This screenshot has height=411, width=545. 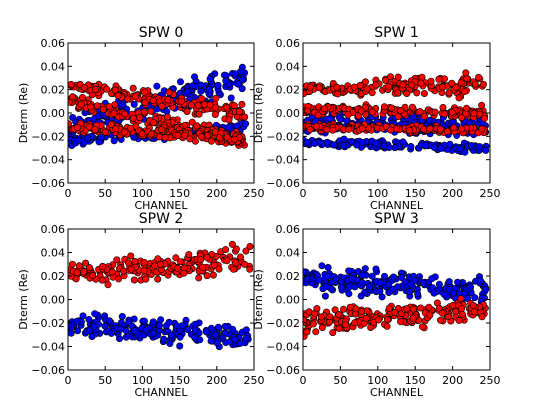 What do you see at coordinates (53, 113) in the screenshot?
I see `y-tick-label: 0.00` at bounding box center [53, 113].